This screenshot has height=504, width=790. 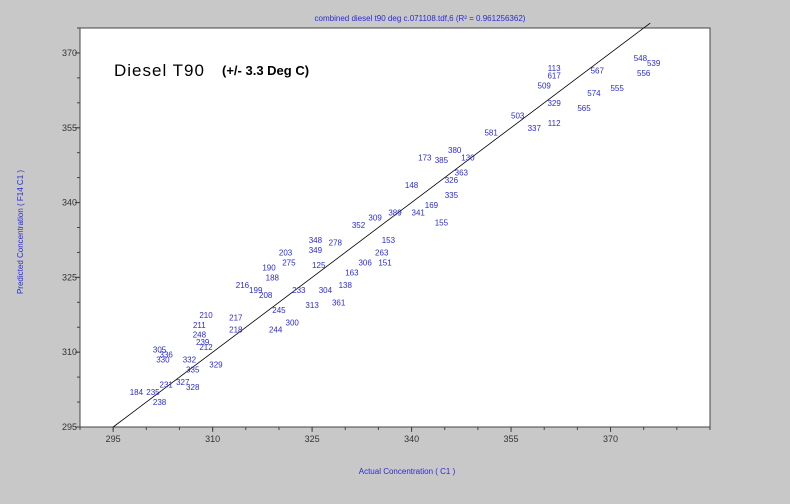 What do you see at coordinates (265, 70) in the screenshot?
I see `annotation-sub: (+/- 3.3 Deg C)` at bounding box center [265, 70].